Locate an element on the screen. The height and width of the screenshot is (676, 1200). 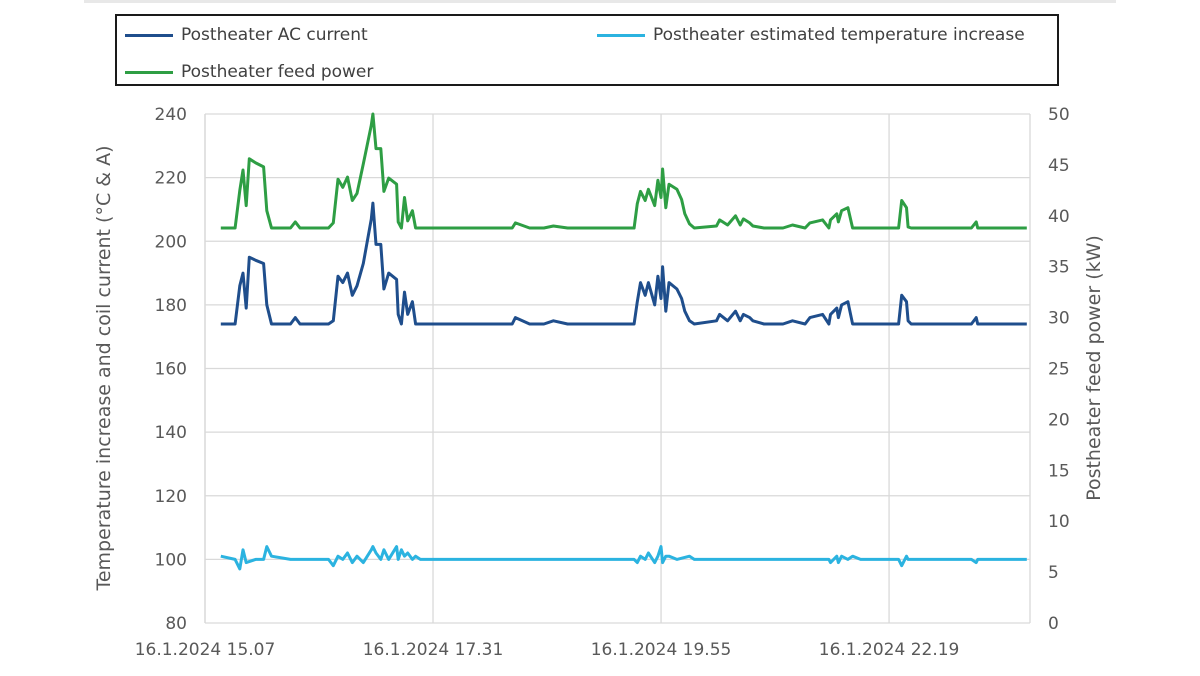
x-tick-label: 16.1.2024 17.31 is located at coordinates (433, 650).